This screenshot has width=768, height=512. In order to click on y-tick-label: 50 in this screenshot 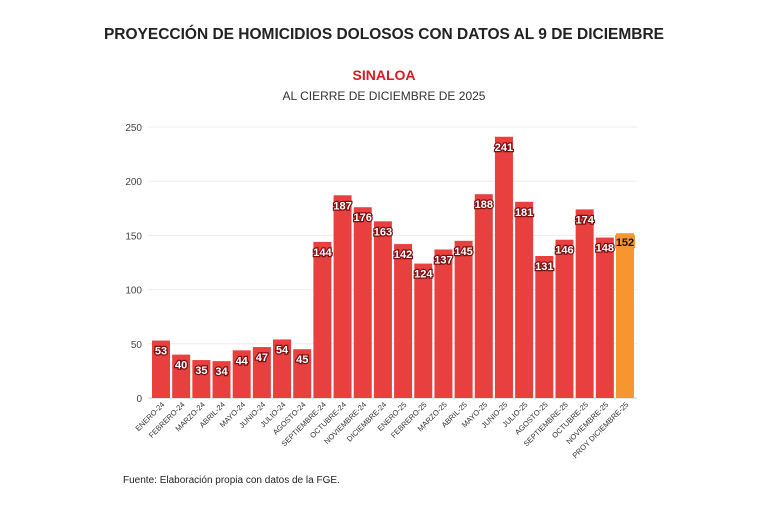, I will do `click(137, 345)`.